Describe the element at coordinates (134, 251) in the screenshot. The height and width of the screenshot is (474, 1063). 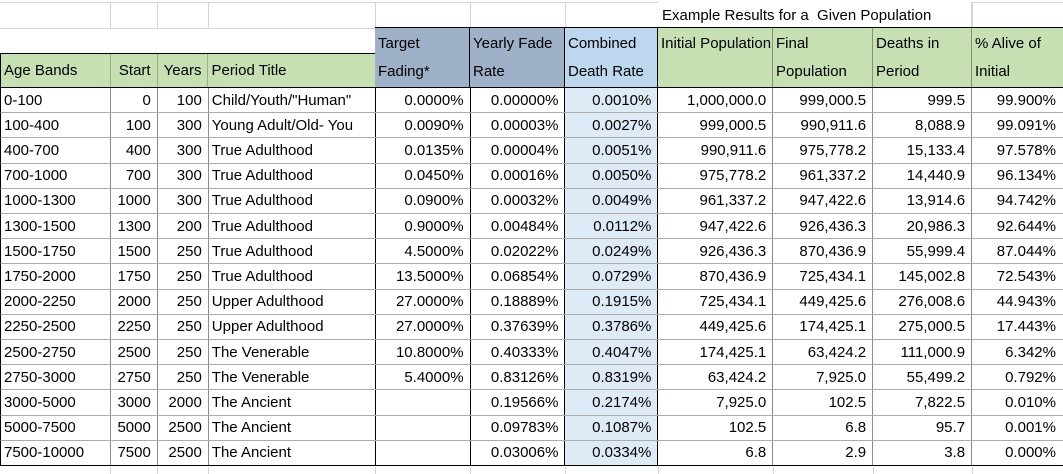
I see `cell-start: 1500` at that location.